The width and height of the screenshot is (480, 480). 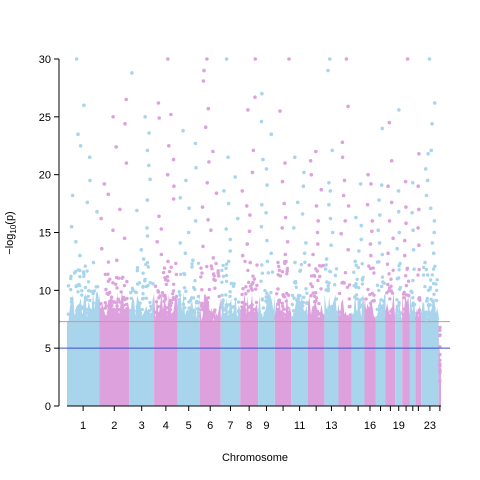 What do you see at coordinates (49, 233) in the screenshot?
I see `y-axis: 0 5 10 15 20 25 30` at bounding box center [49, 233].